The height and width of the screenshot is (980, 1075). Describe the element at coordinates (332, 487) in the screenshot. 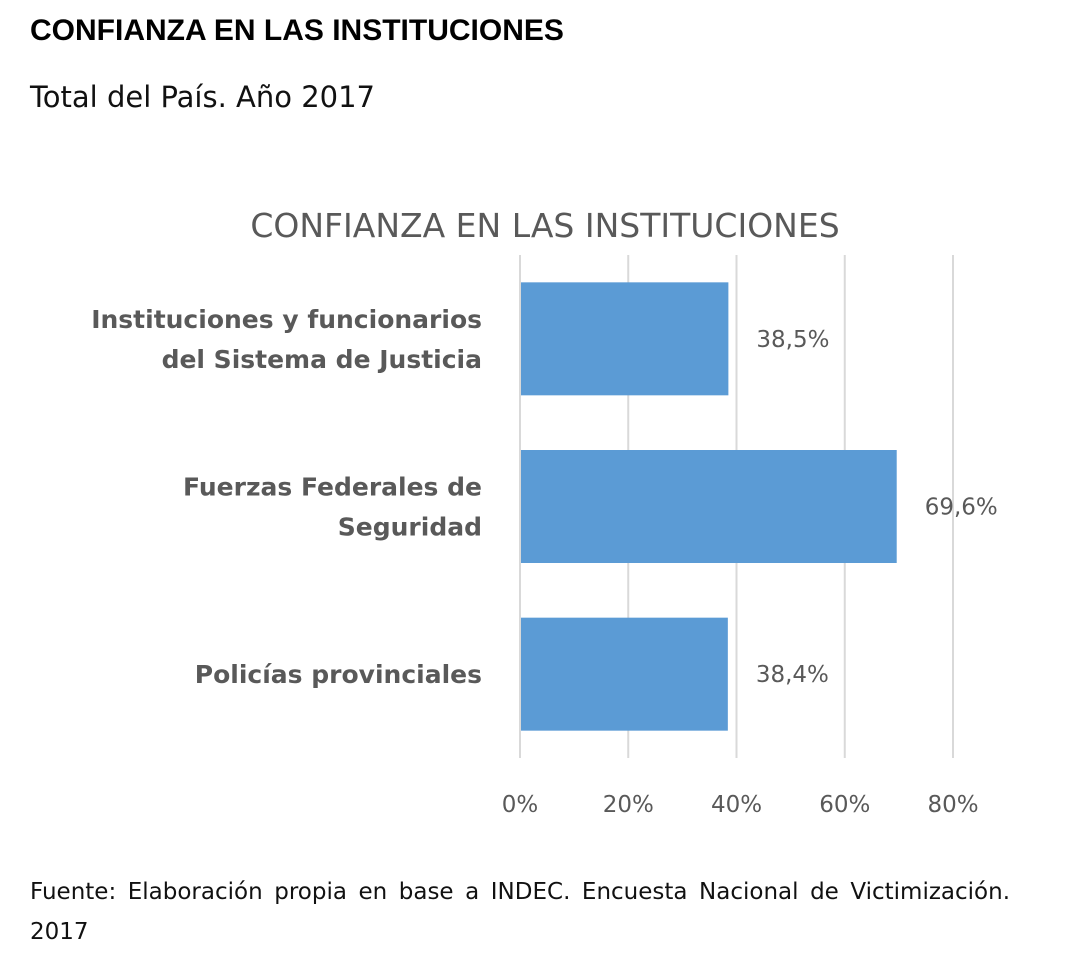

I see `category-label-line: Fuerzas Federales de` at that location.